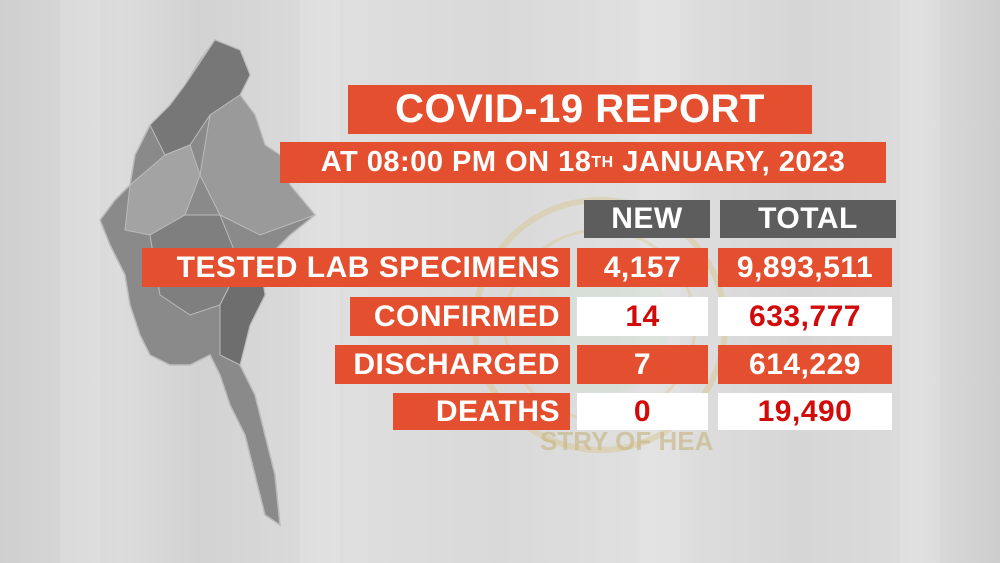  What do you see at coordinates (729, 162) in the screenshot?
I see `subtitle-suffix: JANUARY, 2023` at bounding box center [729, 162].